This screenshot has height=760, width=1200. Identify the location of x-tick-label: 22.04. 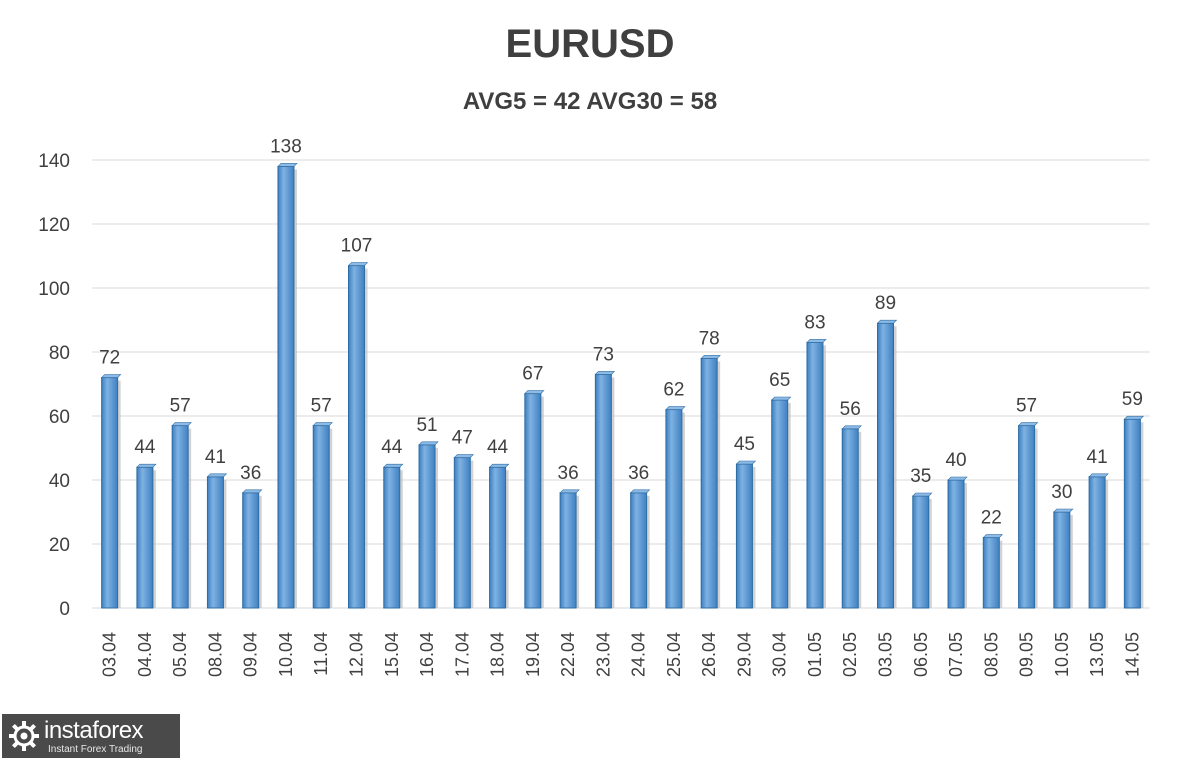
(568, 654).